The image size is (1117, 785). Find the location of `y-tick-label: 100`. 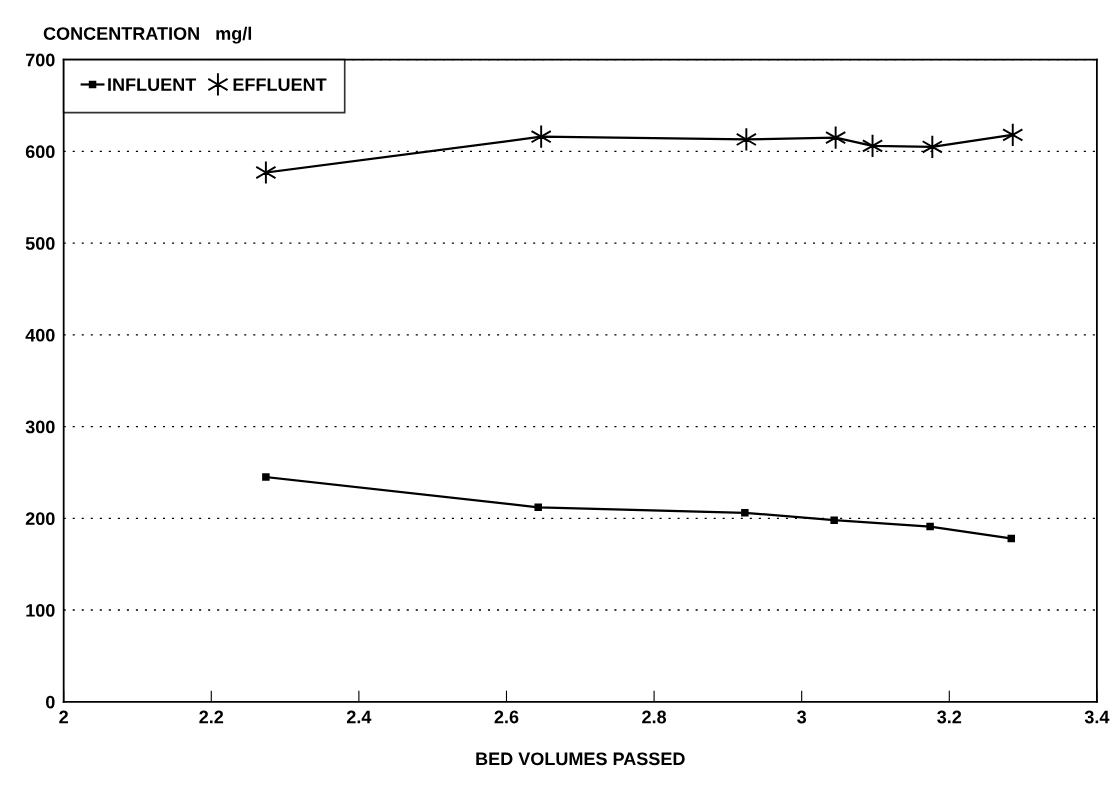

y-tick-label: 100 is located at coordinates (40, 610).